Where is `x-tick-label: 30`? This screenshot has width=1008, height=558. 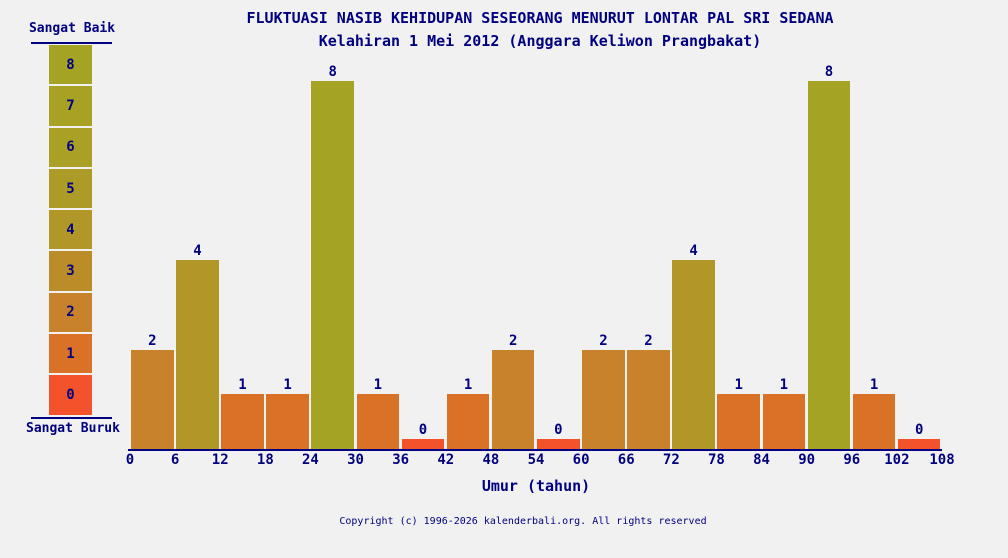
x-tick-label: 30 is located at coordinates (355, 460).